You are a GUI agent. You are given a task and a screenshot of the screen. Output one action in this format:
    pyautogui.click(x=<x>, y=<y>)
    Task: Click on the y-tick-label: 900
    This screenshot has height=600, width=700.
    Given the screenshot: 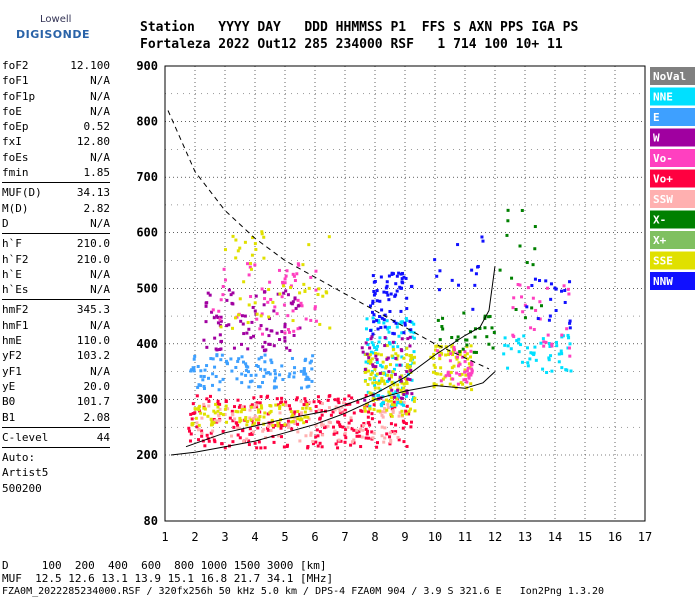 What is the action you would take?
    pyautogui.click(x=147, y=66)
    